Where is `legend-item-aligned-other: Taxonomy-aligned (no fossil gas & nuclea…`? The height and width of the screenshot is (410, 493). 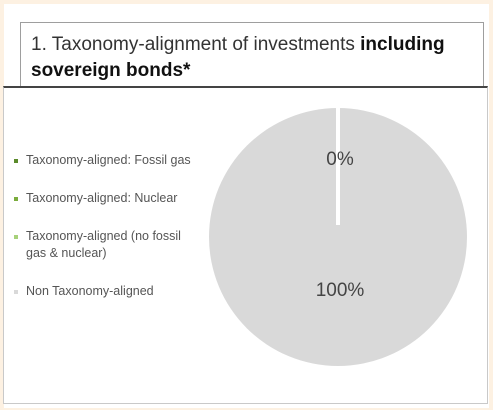
legend-item-aligned-other: Taxonomy-aligned (no fossil gas & nuclea… is located at coordinates (107, 245).